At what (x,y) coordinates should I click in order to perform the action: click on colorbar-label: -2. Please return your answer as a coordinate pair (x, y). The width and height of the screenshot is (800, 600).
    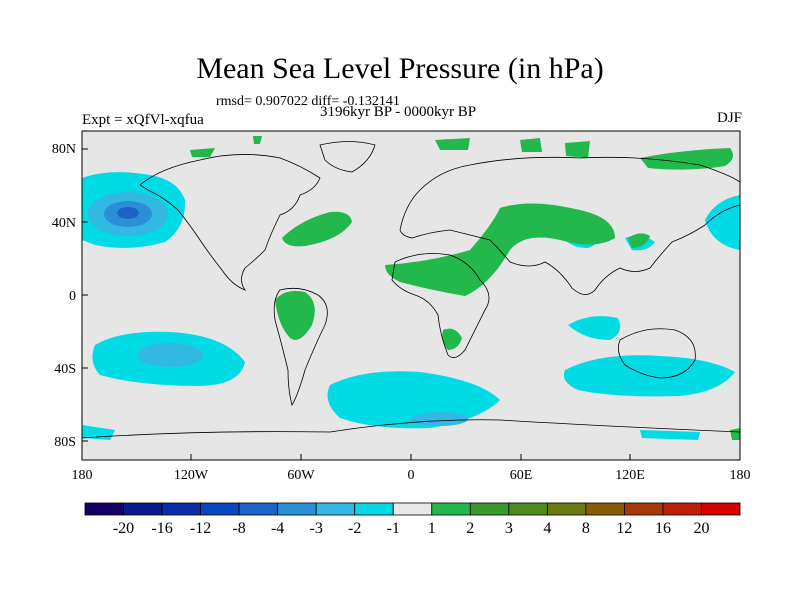
    Looking at the image, I should click on (355, 528).